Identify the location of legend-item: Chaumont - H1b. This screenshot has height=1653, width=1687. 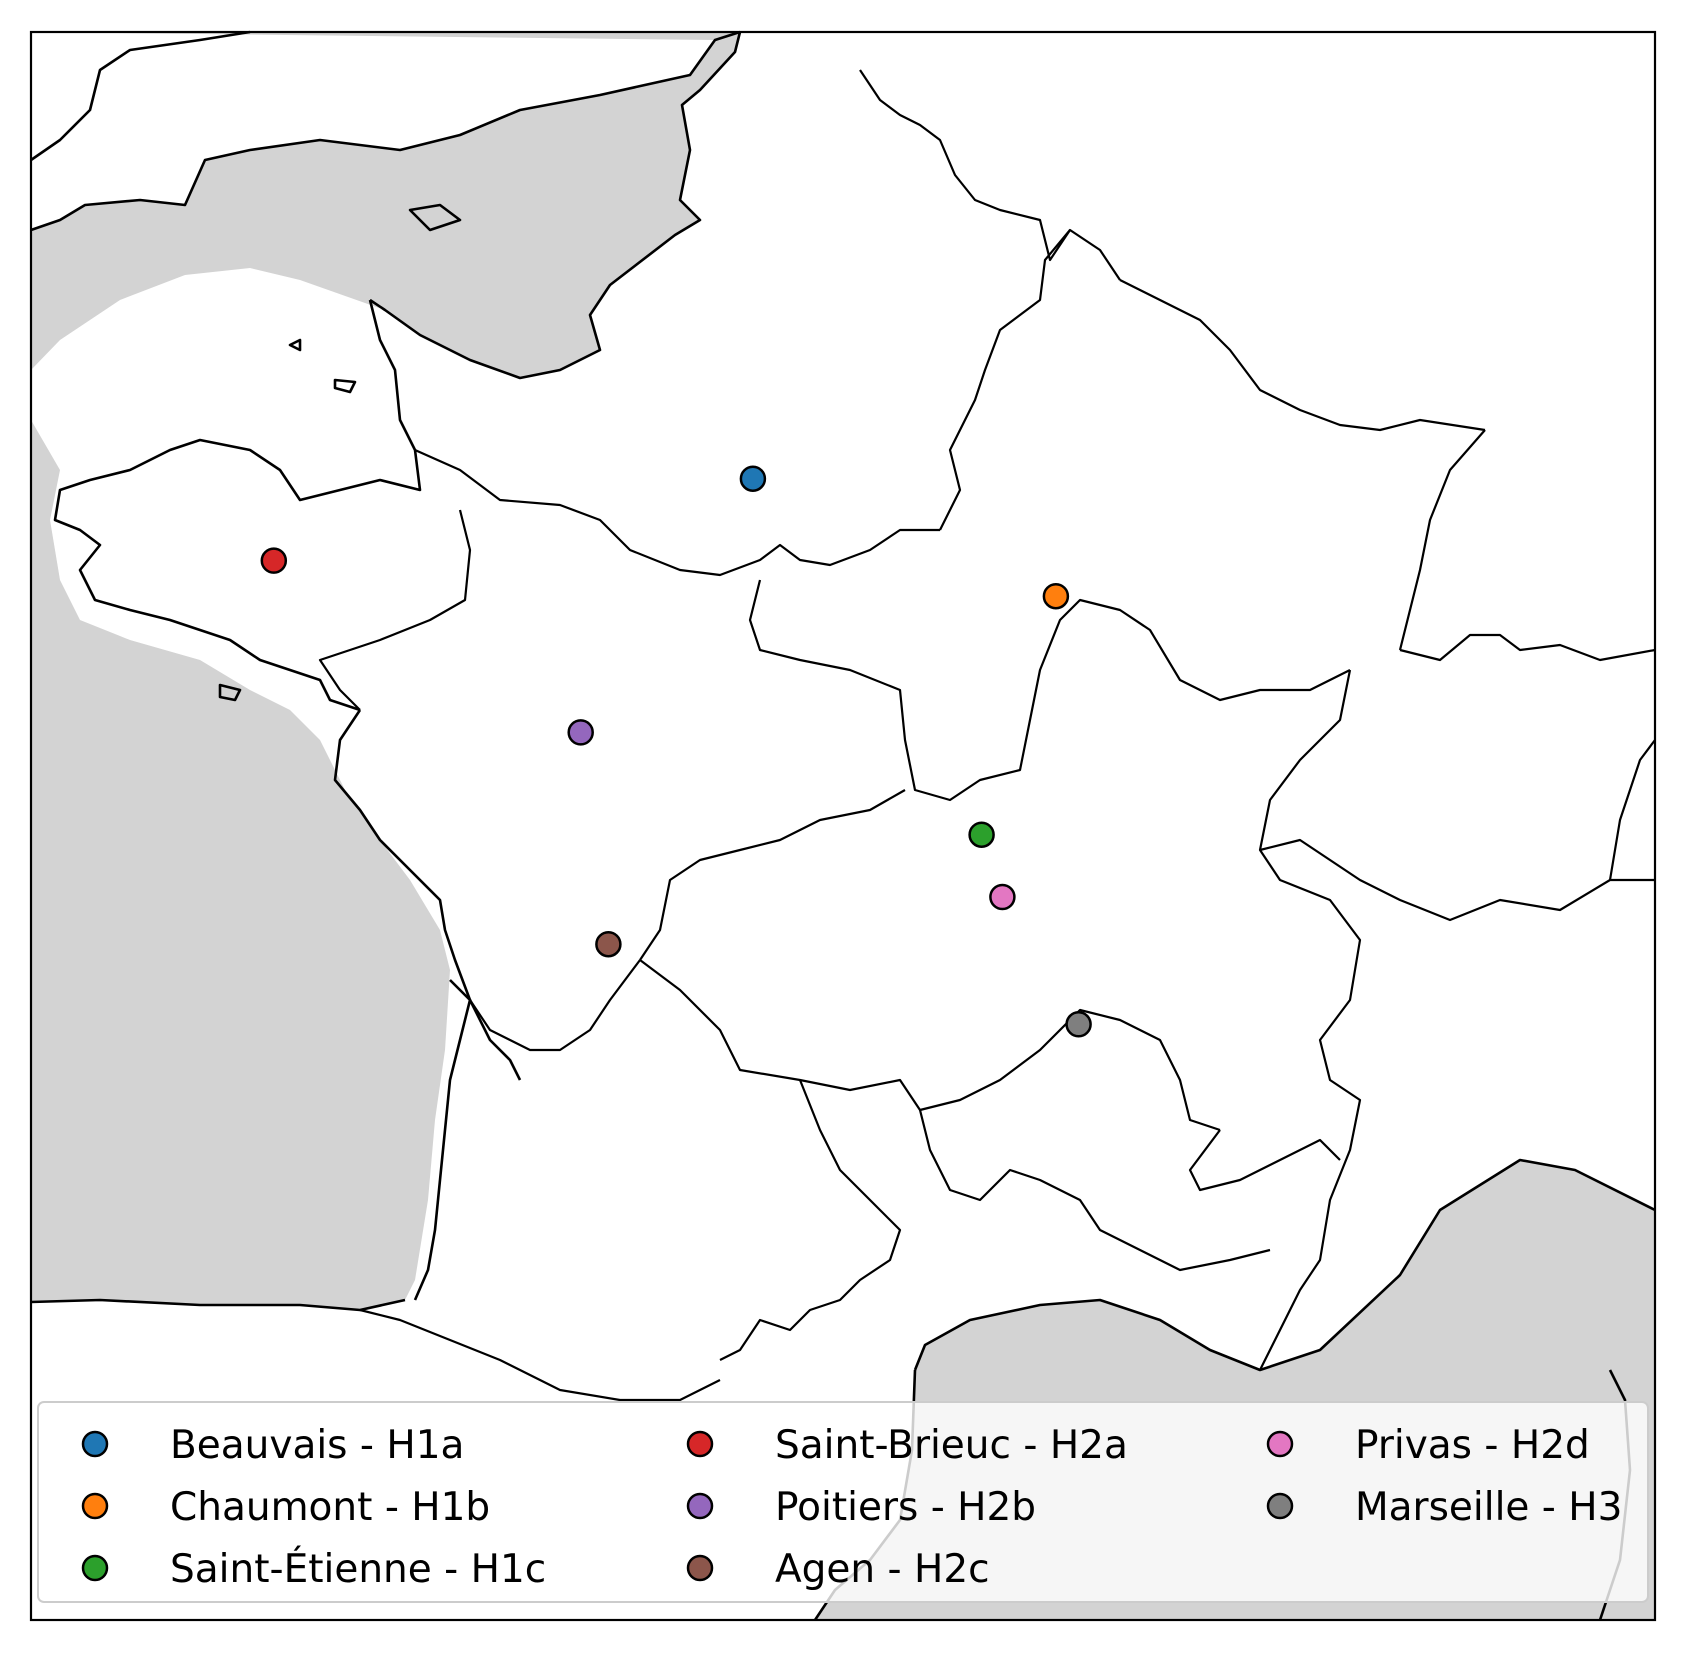
(285, 1507).